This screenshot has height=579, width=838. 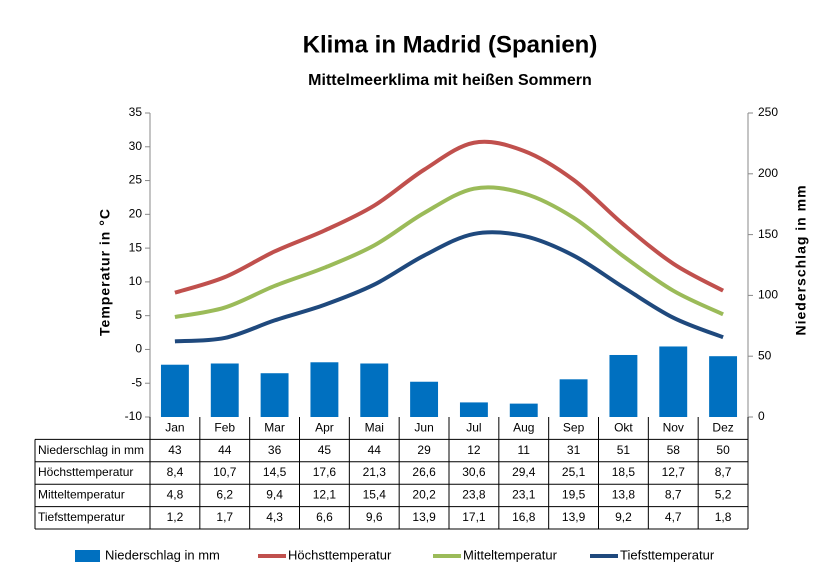 What do you see at coordinates (274, 495) in the screenshot?
I see `table-cell: 9,4` at bounding box center [274, 495].